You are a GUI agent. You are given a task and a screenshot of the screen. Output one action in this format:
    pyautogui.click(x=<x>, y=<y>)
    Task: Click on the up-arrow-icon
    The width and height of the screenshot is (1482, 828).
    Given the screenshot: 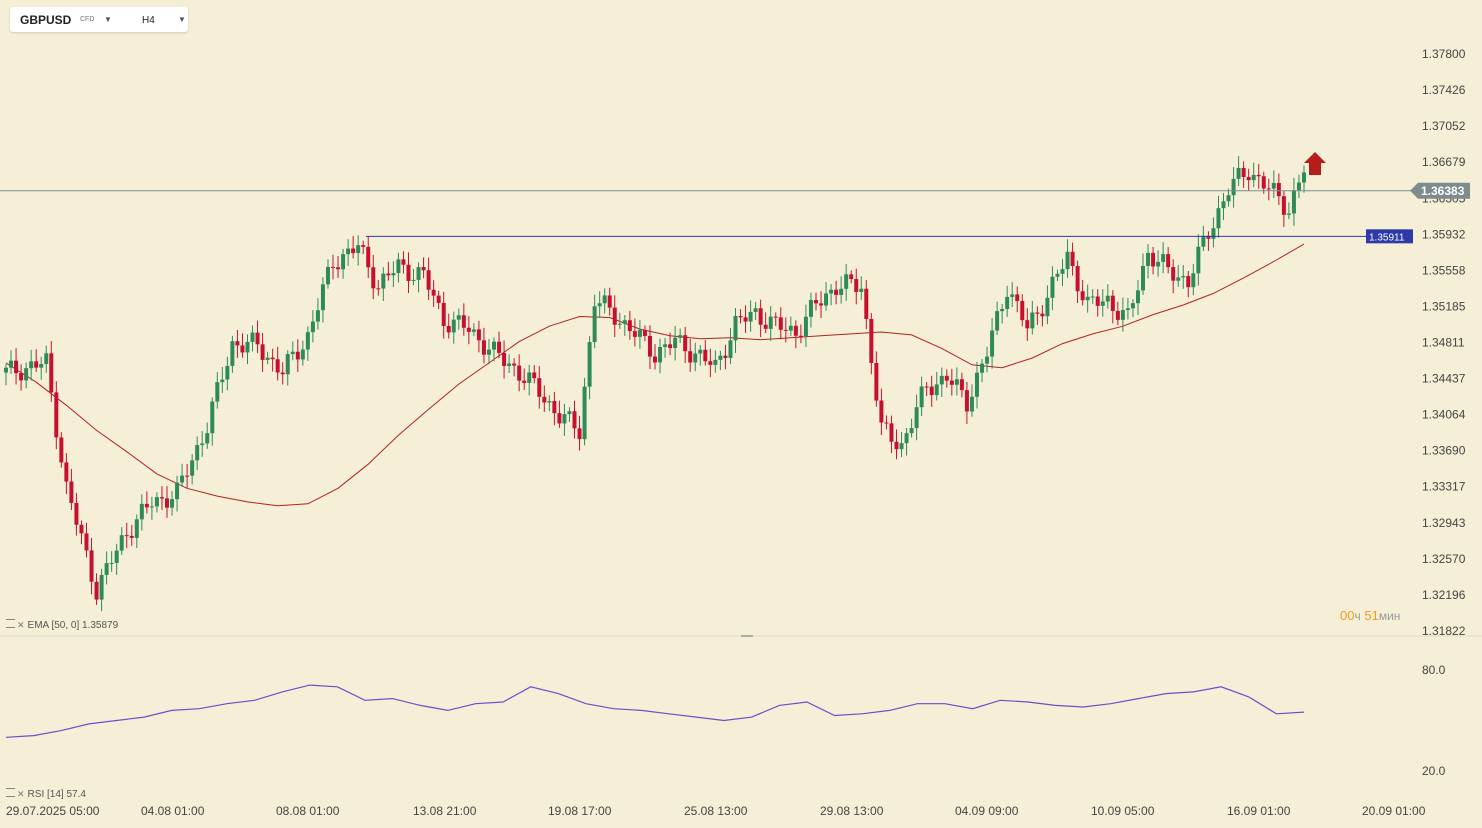 What is the action you would take?
    pyautogui.click(x=1315, y=163)
    